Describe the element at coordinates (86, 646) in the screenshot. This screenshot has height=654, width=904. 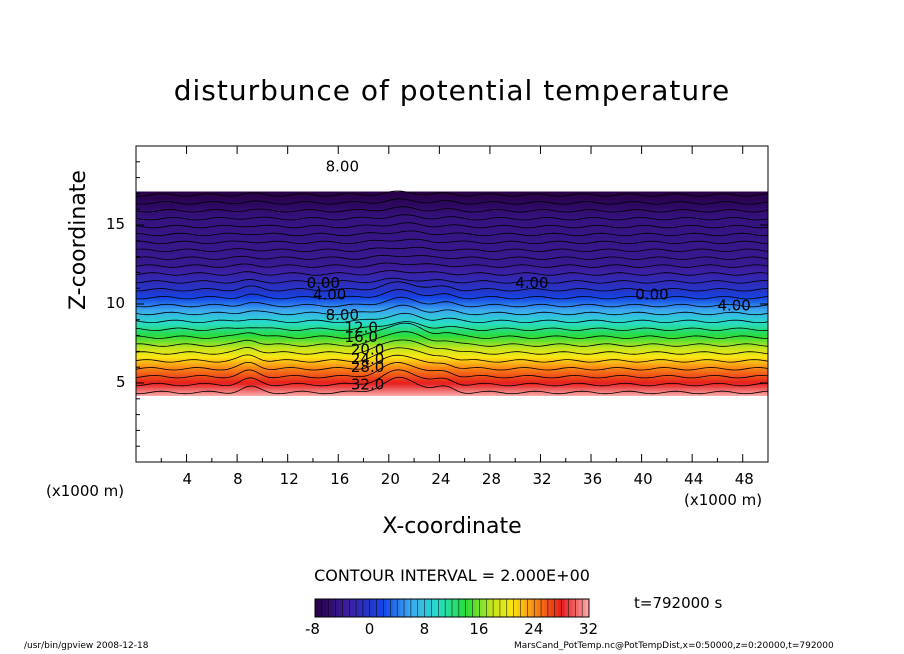
I see `footer-left: /usr/bin/gpview 2008-12-18` at that location.